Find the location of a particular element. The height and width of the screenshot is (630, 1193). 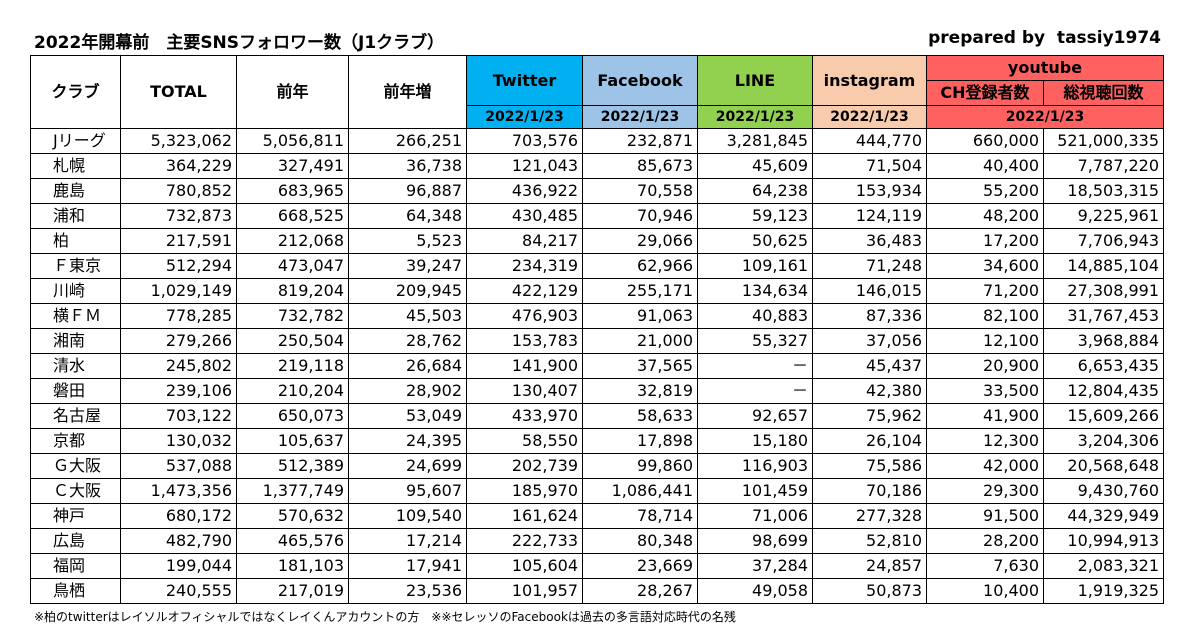

cell: 433,970 is located at coordinates (524, 416).